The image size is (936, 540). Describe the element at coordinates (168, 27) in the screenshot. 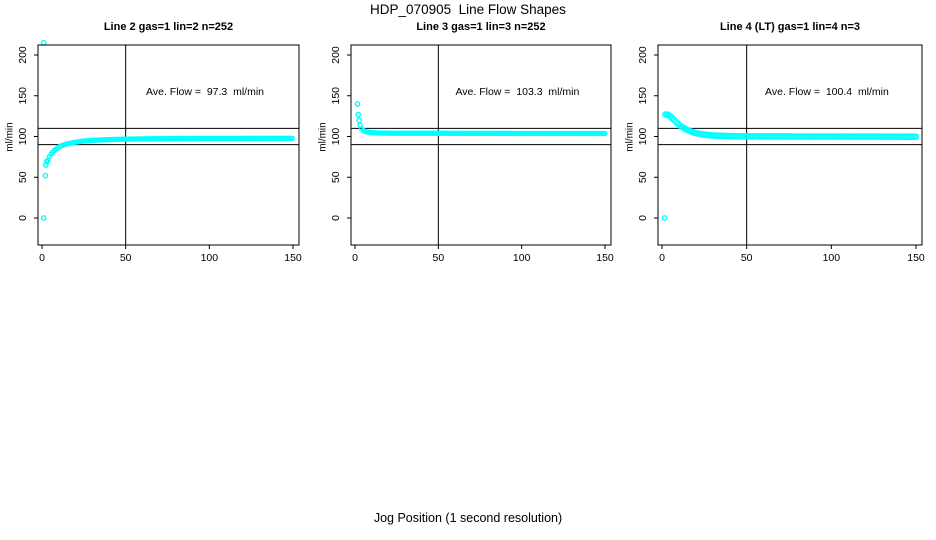

I see `panel-title: Line 2 gas=1 lin=2 n=252` at that location.